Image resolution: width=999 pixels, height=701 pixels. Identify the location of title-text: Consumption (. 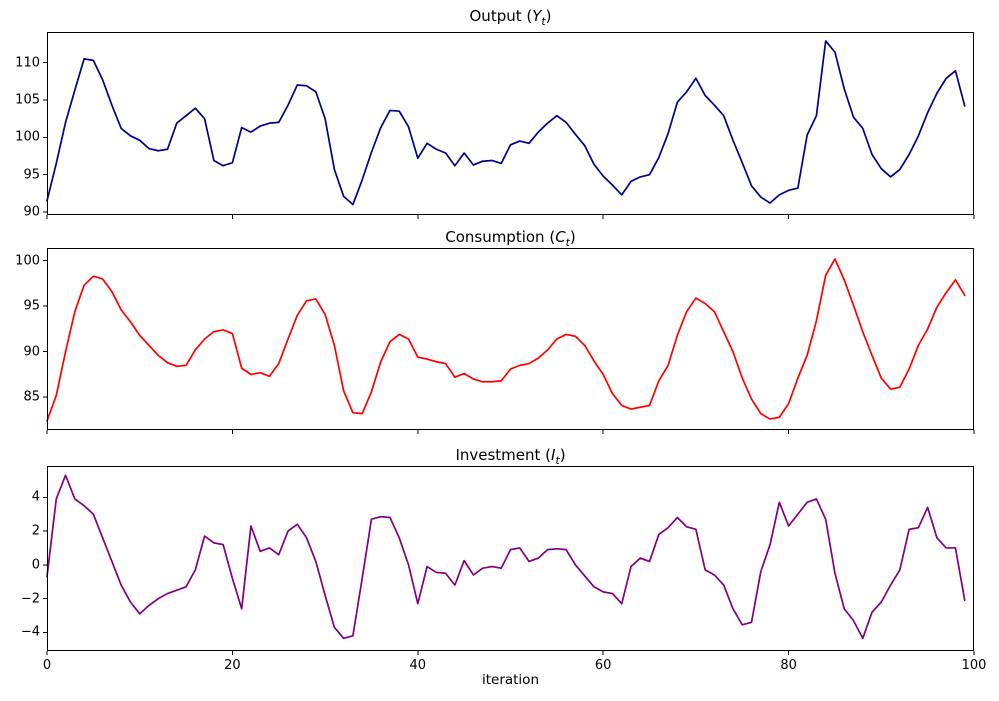
(500, 237).